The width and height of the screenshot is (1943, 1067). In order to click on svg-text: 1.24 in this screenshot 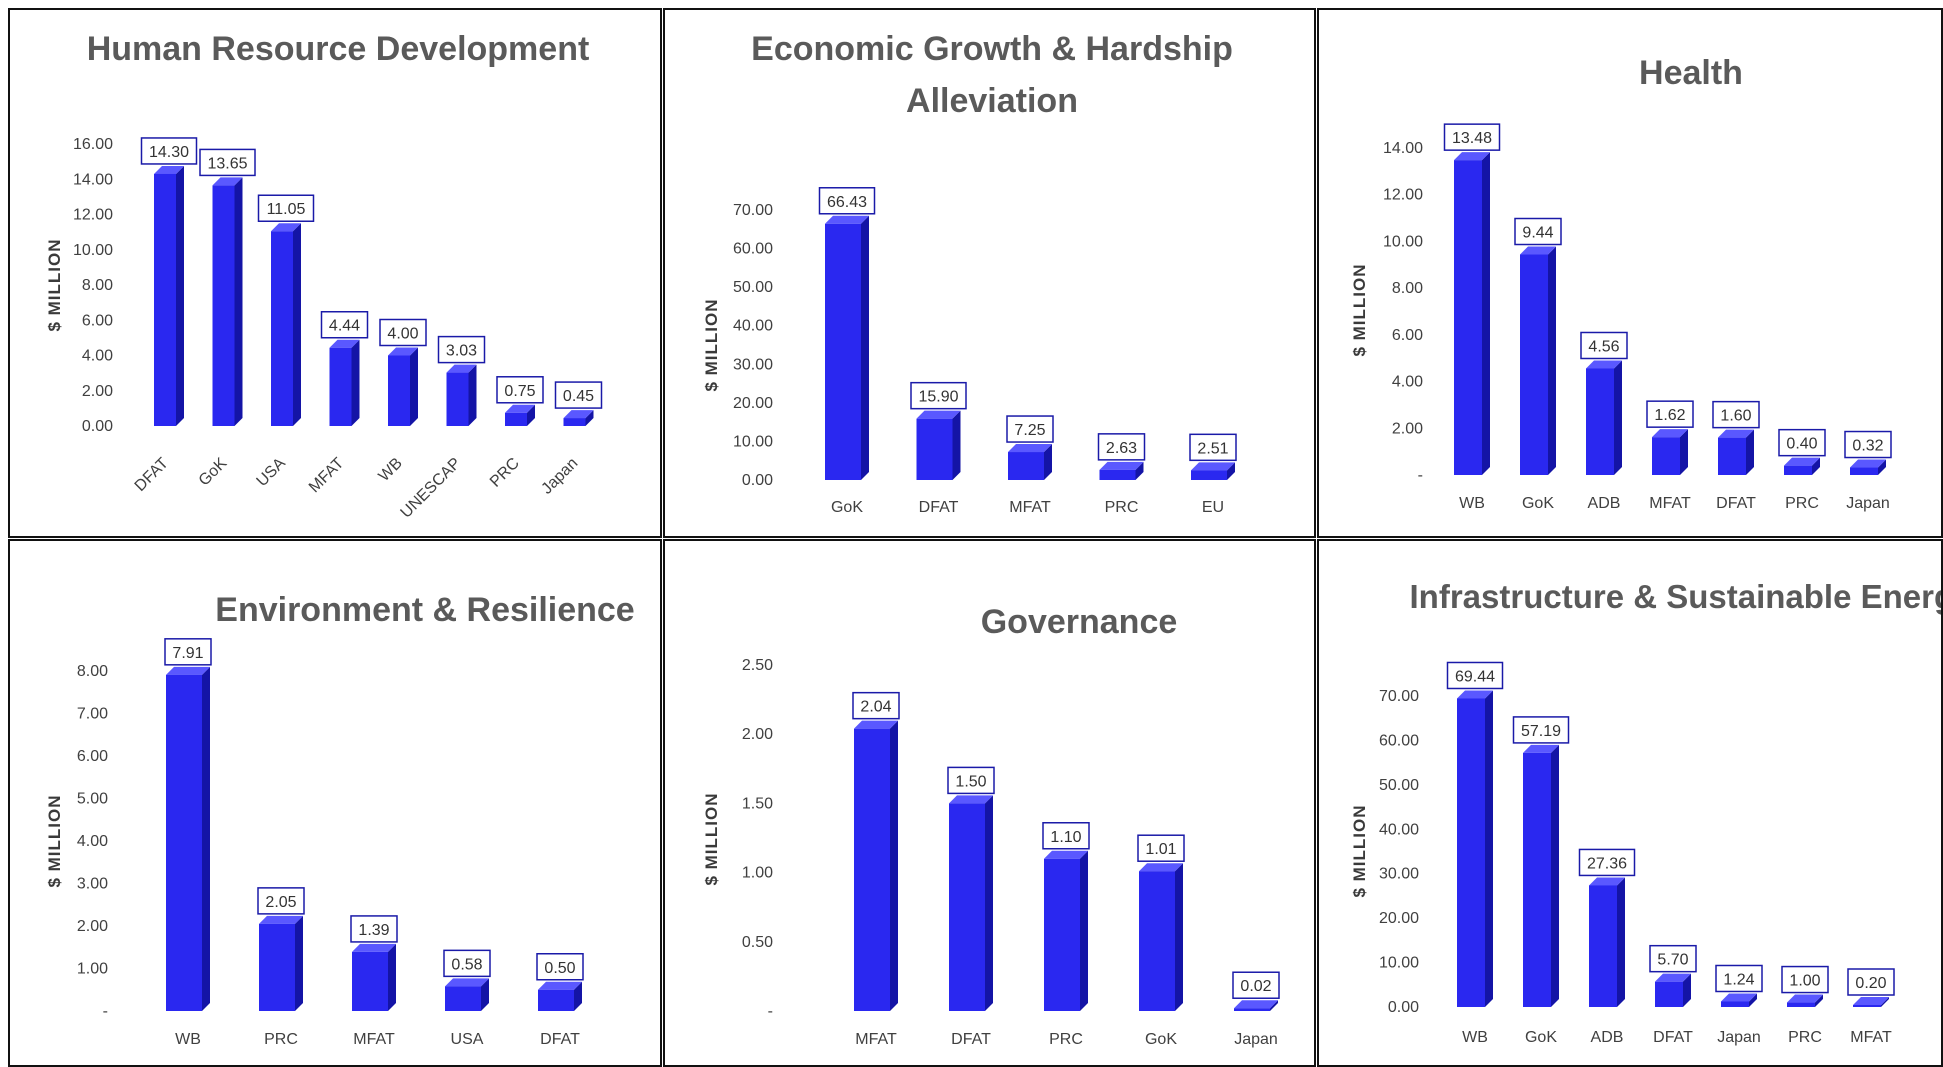, I will do `click(1738, 979)`.